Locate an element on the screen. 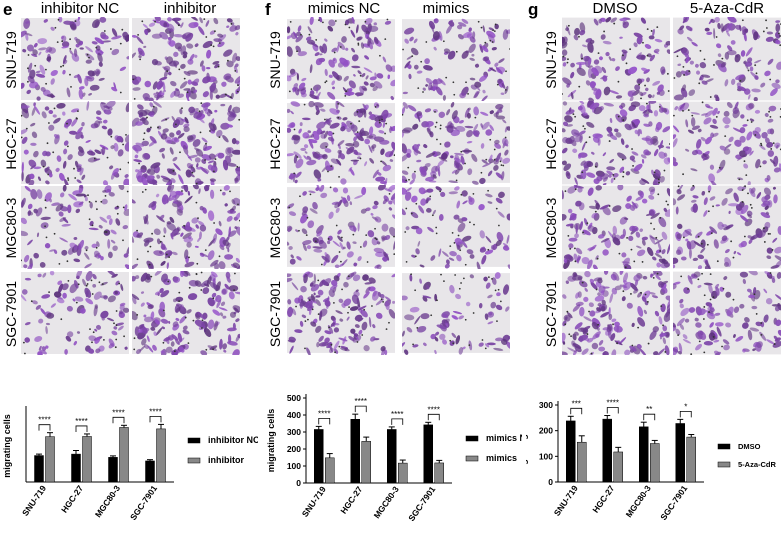  significance-label: *** is located at coordinates (576, 403).